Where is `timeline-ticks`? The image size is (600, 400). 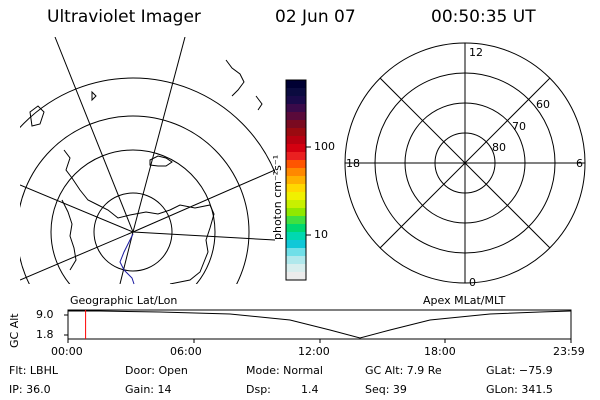
timeline-ticks is located at coordinates (318, 328).